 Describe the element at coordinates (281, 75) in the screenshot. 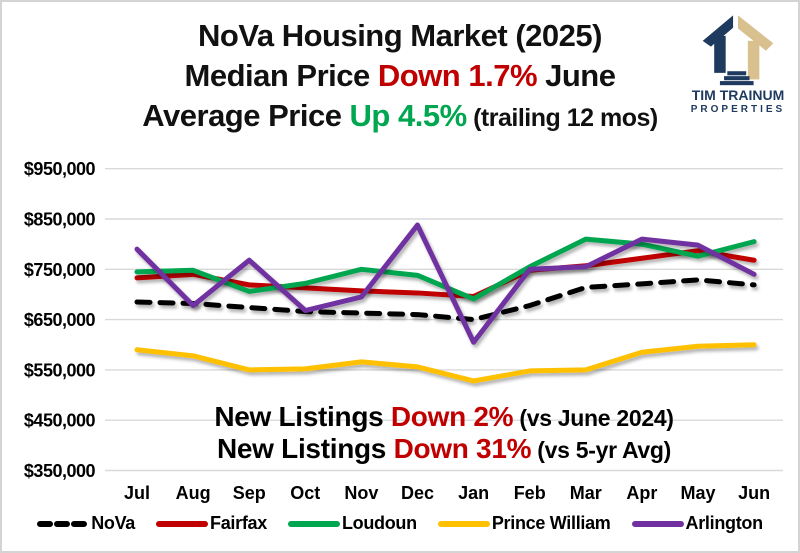

I see `title-median-prefix: Median Price` at that location.